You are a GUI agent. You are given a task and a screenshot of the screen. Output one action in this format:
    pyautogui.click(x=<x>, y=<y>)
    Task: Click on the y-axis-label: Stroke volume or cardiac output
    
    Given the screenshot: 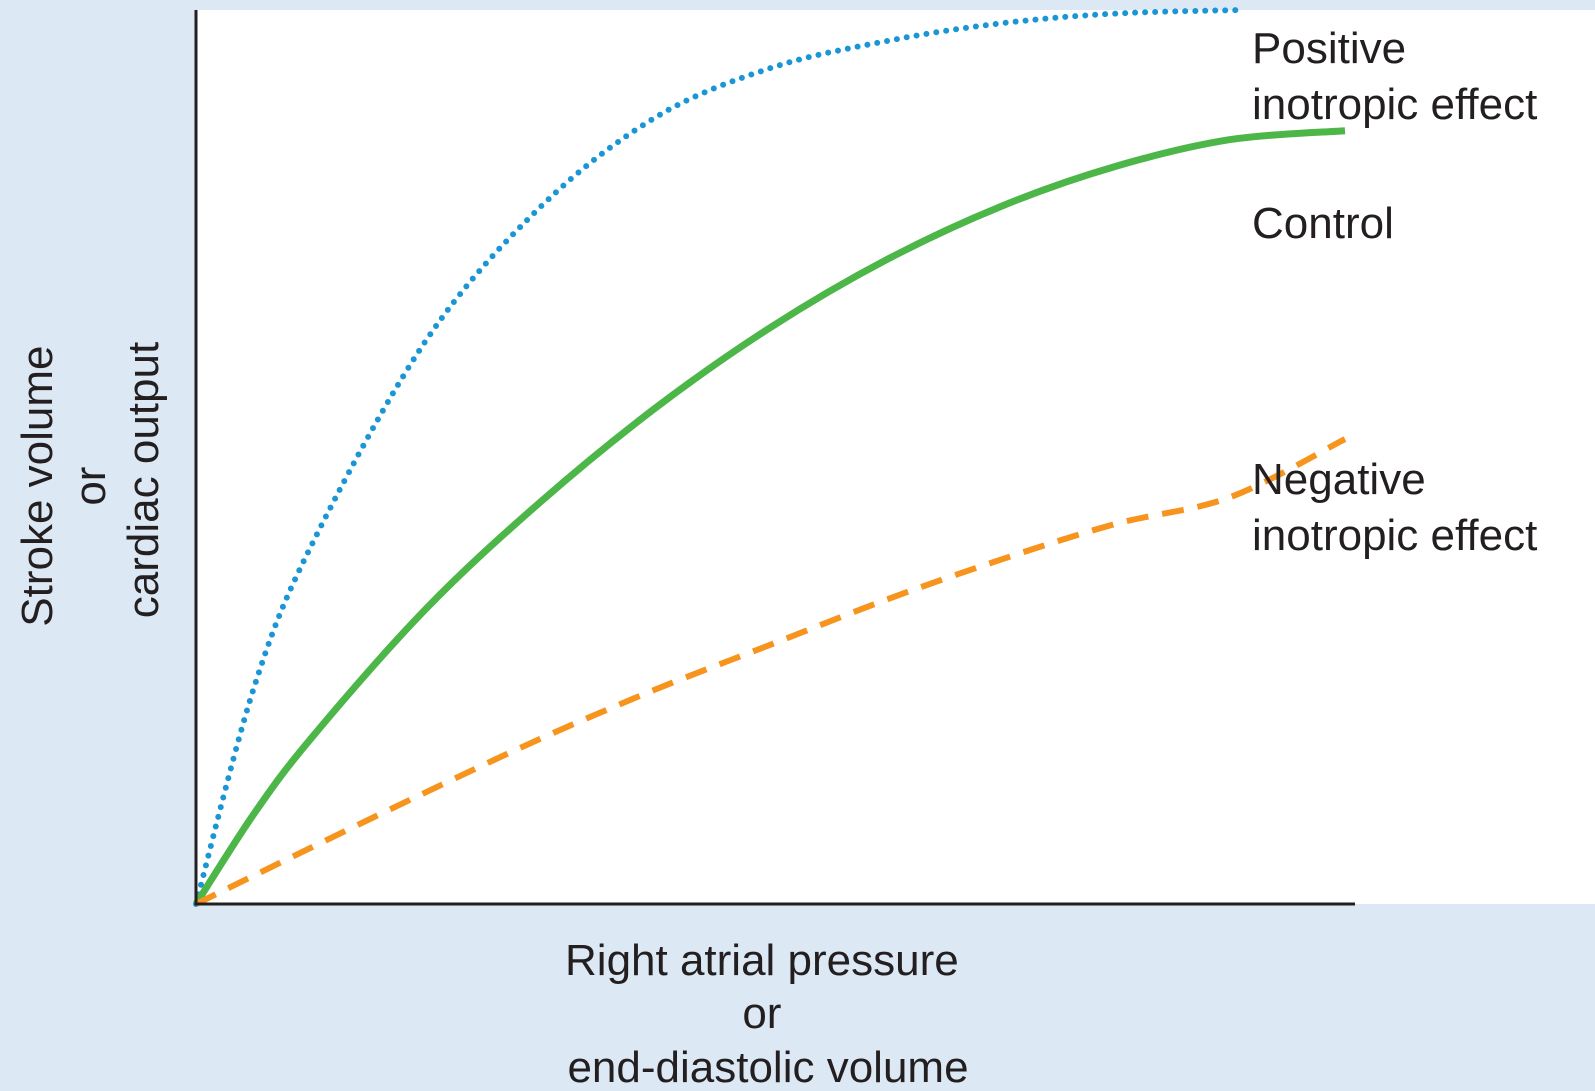 What is the action you would take?
    pyautogui.click(x=90, y=479)
    